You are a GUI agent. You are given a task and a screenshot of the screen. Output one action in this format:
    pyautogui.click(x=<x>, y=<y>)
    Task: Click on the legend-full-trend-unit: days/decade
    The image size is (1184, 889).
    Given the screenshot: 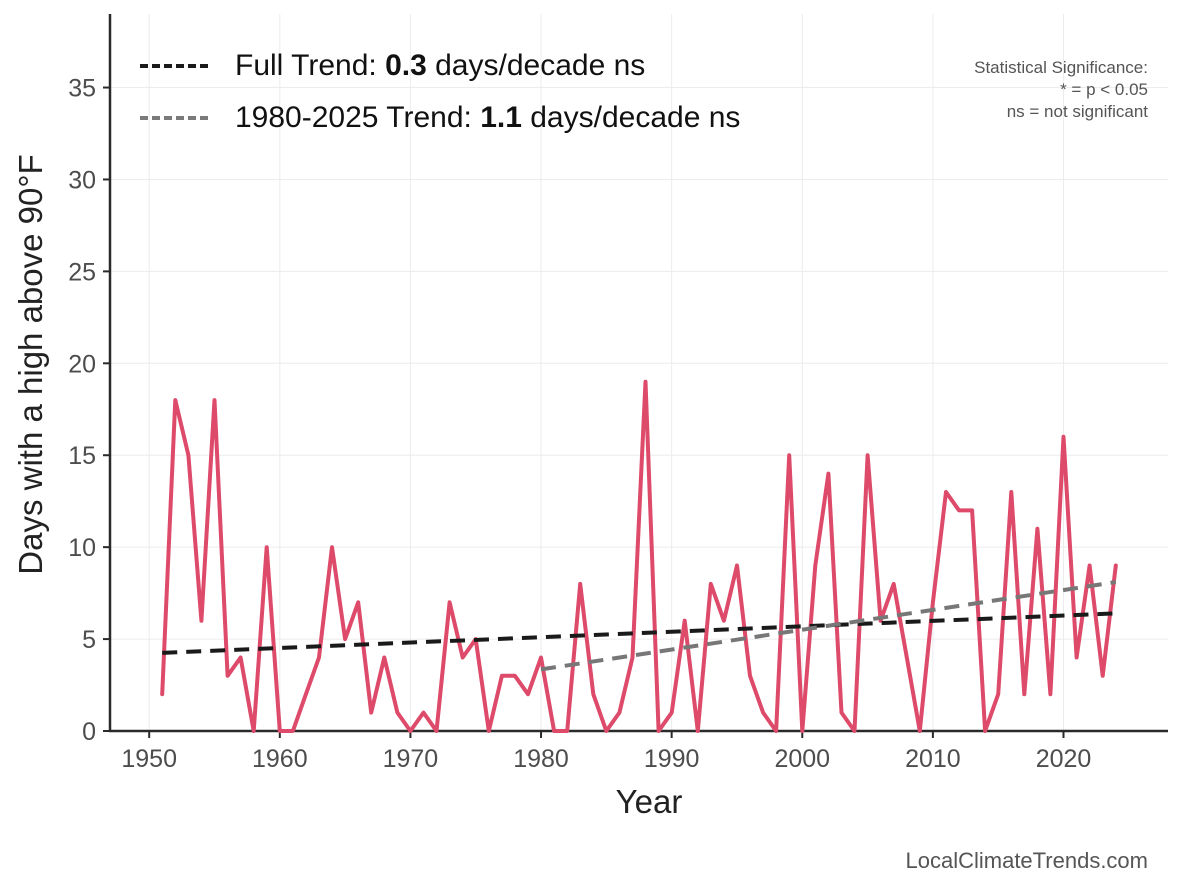 What is the action you would take?
    pyautogui.click(x=520, y=65)
    